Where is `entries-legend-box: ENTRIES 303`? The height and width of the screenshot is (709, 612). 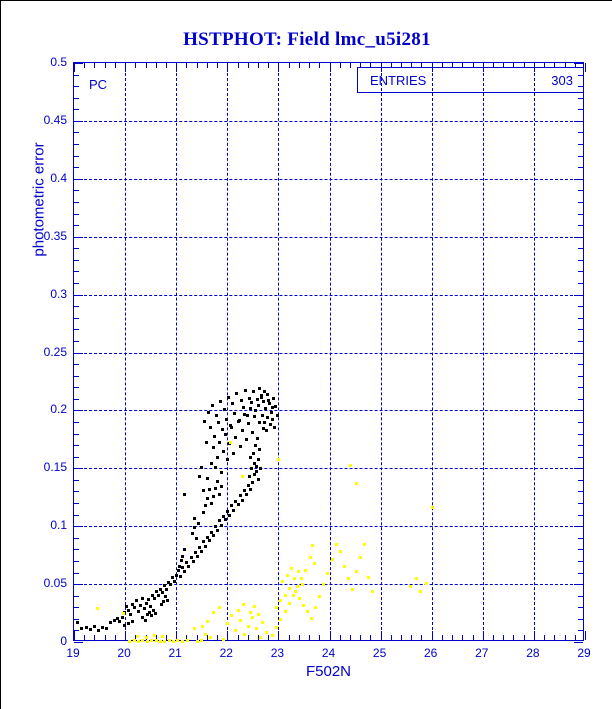
entries-legend-box: ENTRIES 303 is located at coordinates (470, 80).